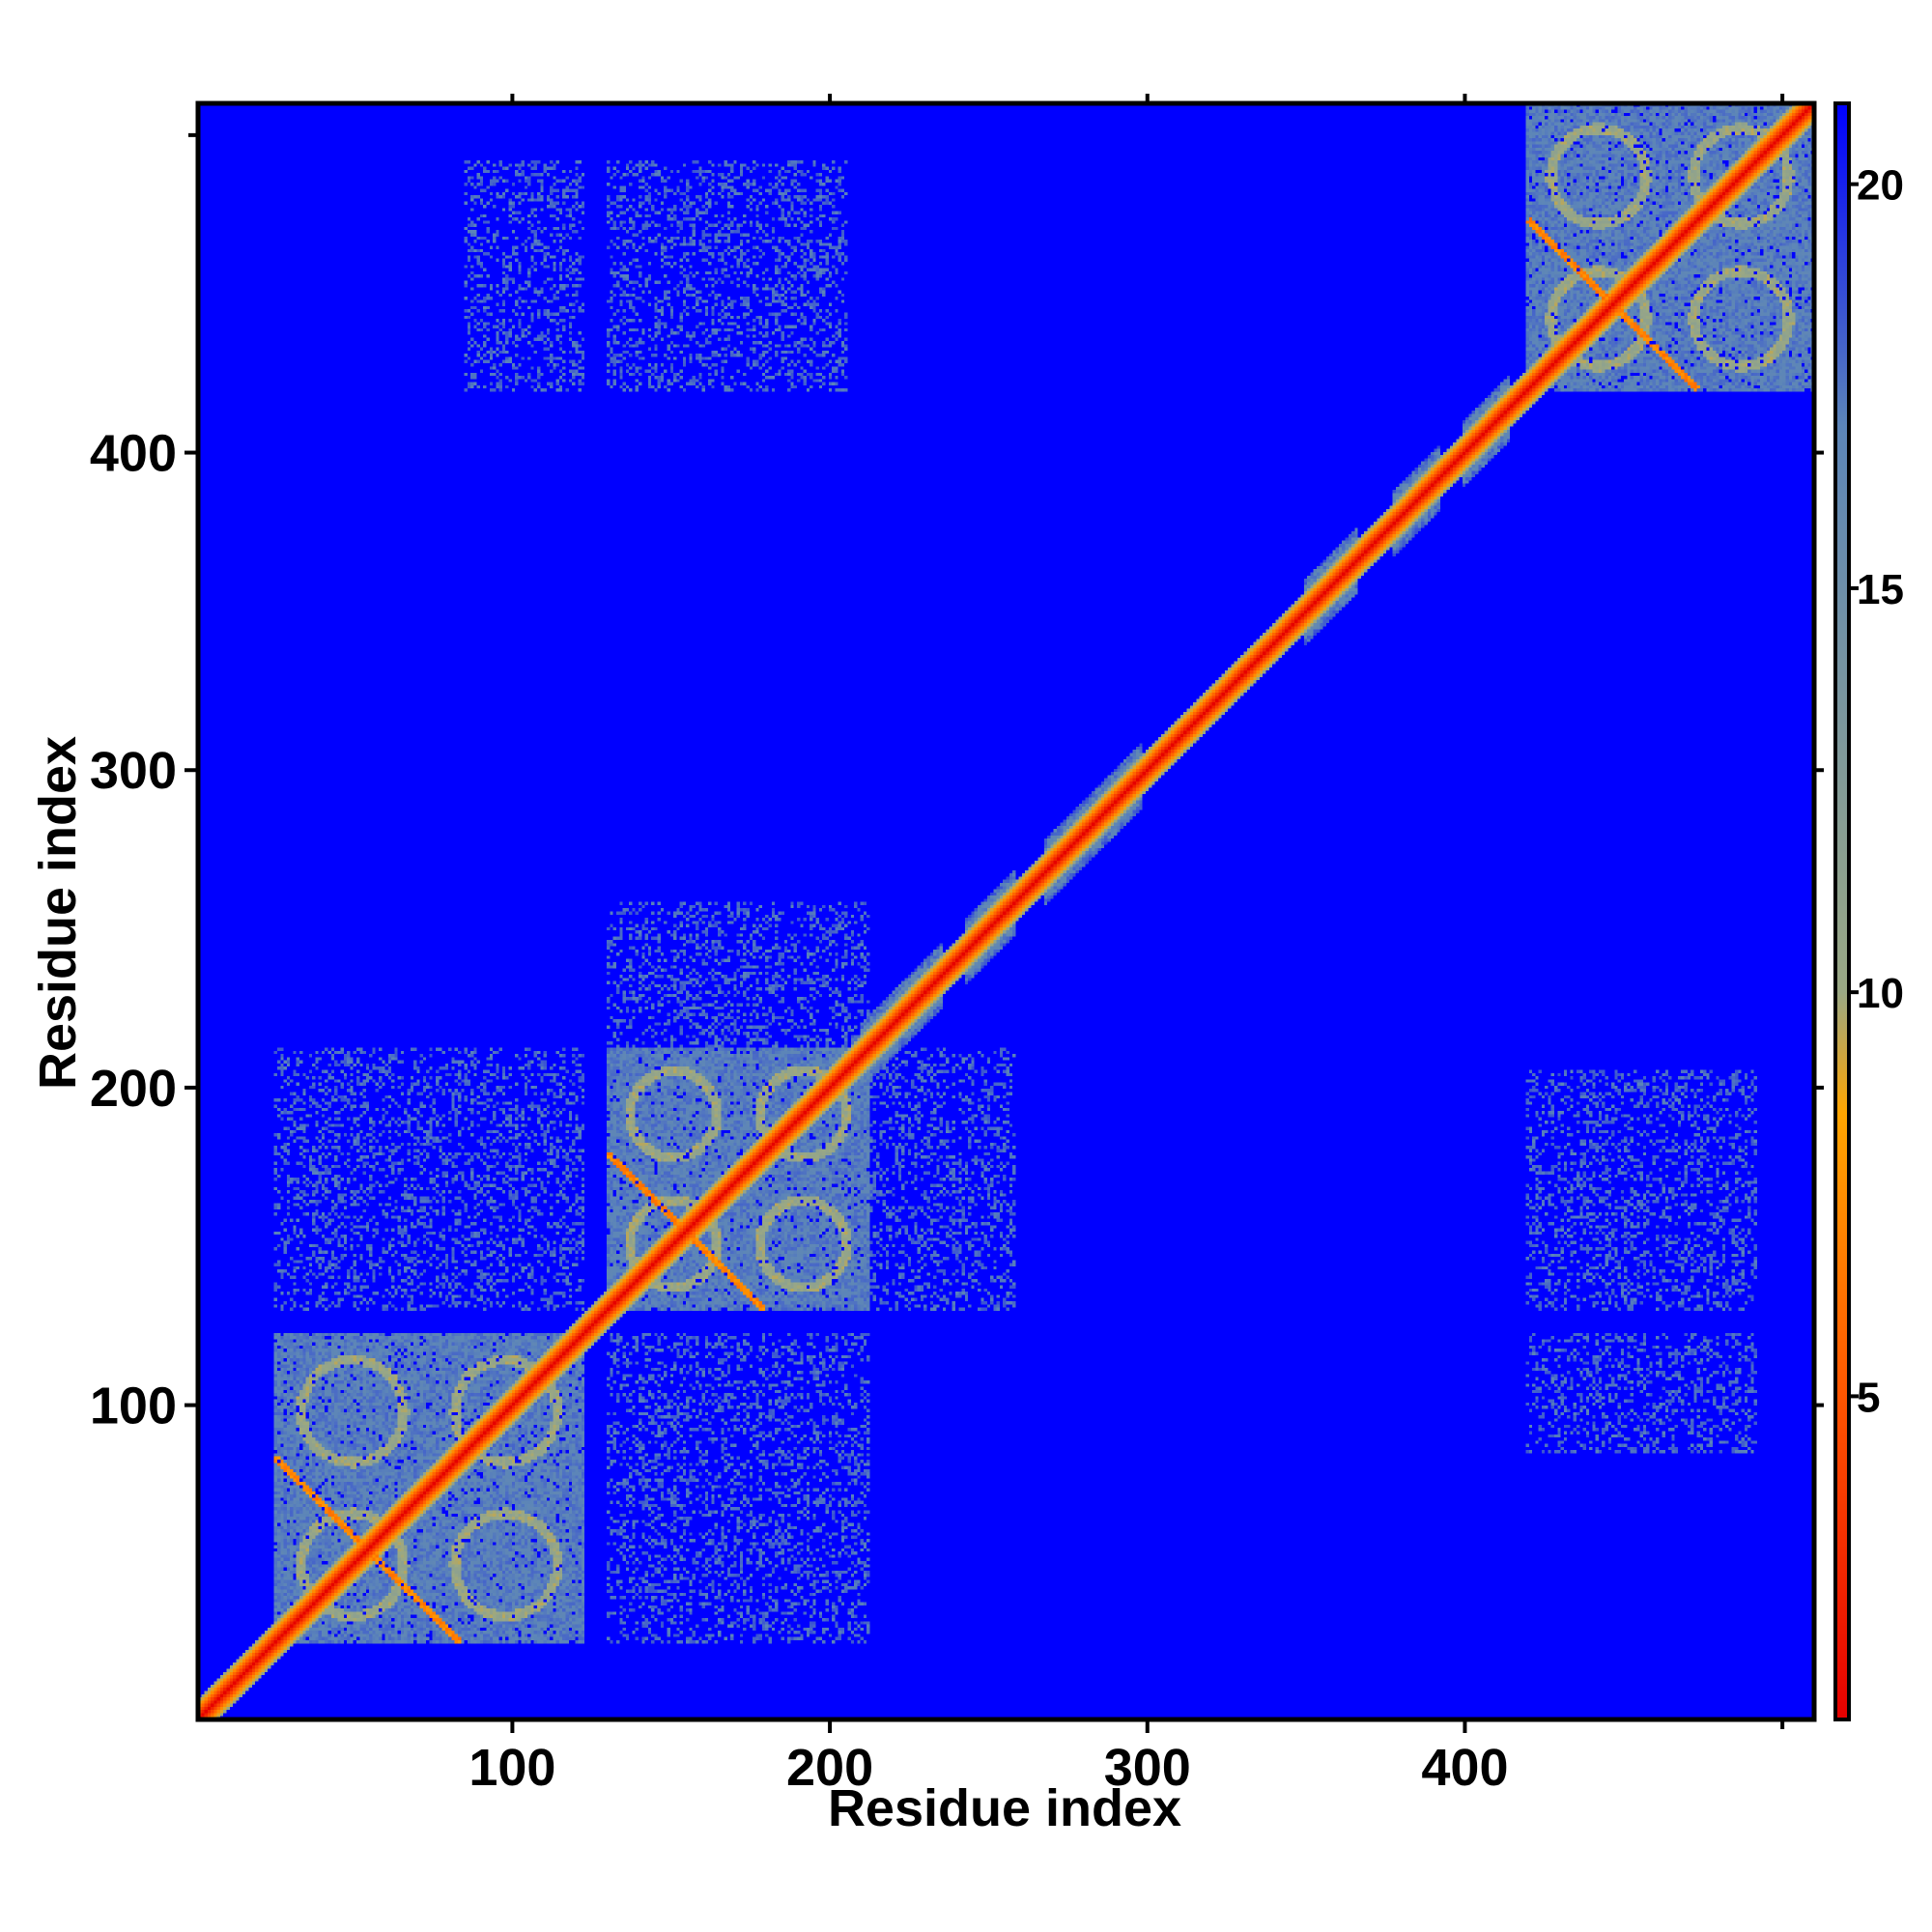  I want to click on colorbar-gradient, so click(1842, 911).